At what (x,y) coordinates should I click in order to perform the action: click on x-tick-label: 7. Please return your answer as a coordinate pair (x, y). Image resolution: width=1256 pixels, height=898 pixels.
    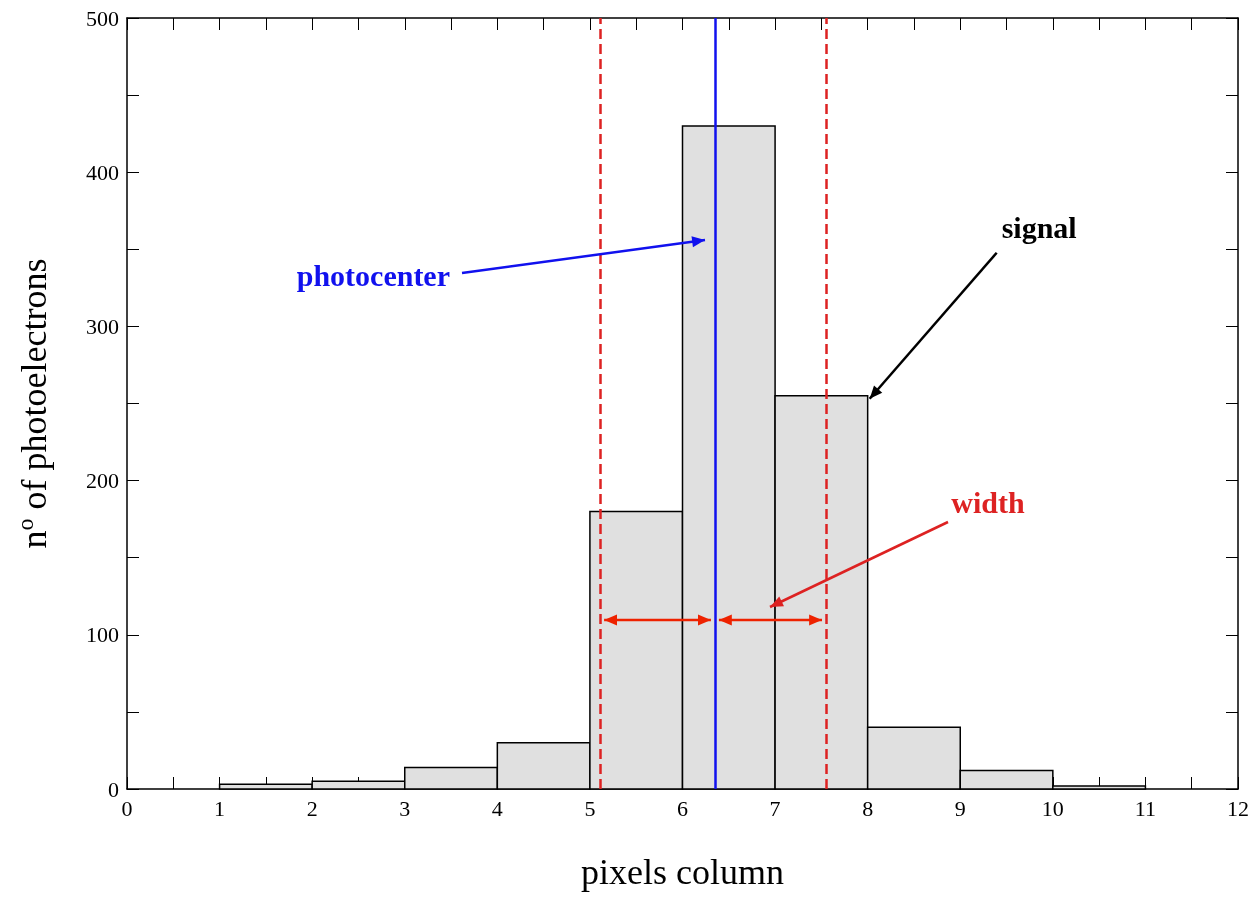
    Looking at the image, I should click on (775, 808).